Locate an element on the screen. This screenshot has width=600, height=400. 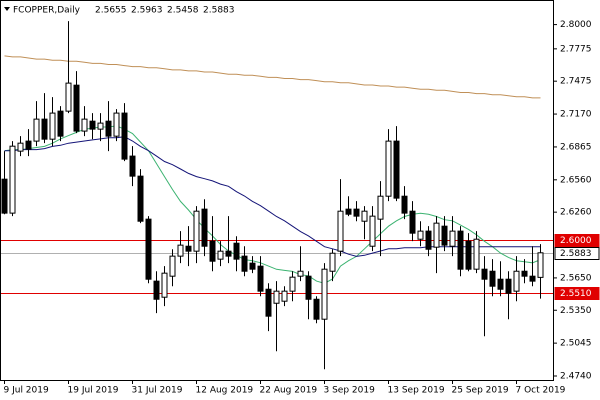
price-label: 2.6000 is located at coordinates (576, 241).